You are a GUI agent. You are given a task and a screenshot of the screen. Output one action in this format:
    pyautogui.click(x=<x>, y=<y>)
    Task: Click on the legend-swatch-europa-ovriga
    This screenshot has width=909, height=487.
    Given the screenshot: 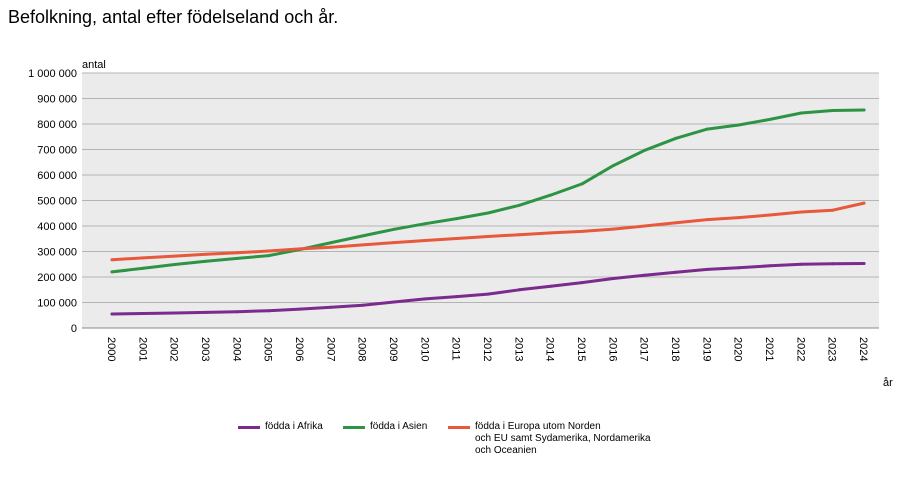 What is the action you would take?
    pyautogui.click(x=459, y=427)
    